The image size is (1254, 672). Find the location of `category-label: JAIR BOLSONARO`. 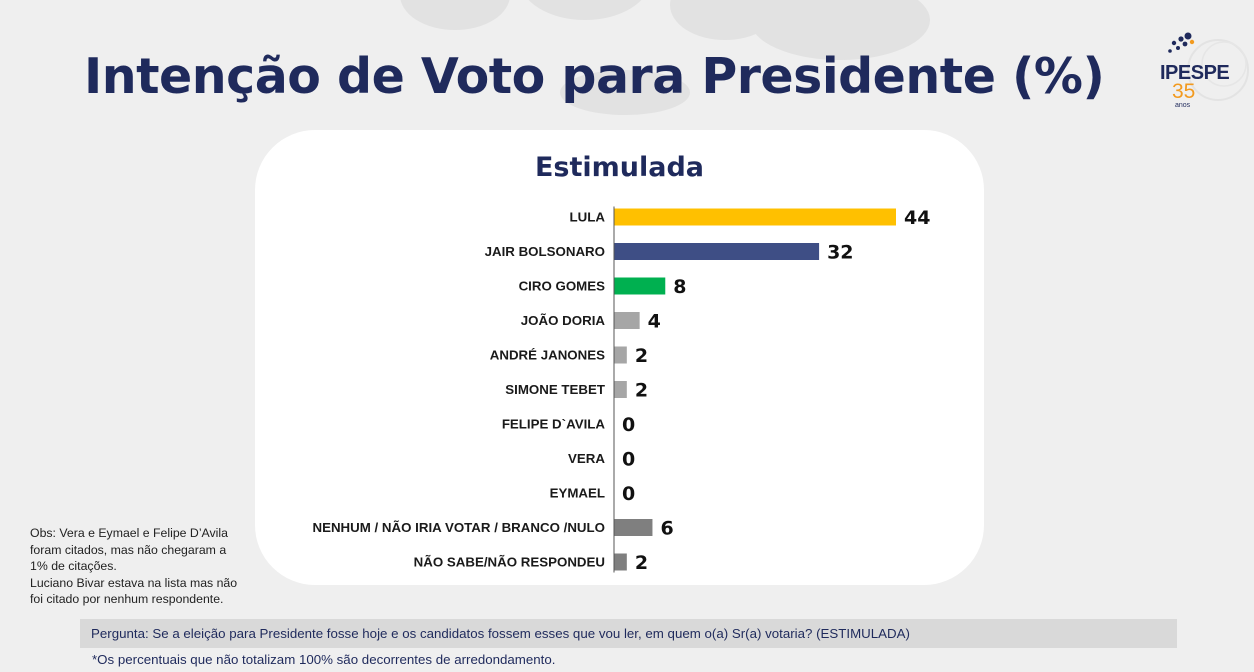

category-label: JAIR BOLSONARO is located at coordinates (545, 251).